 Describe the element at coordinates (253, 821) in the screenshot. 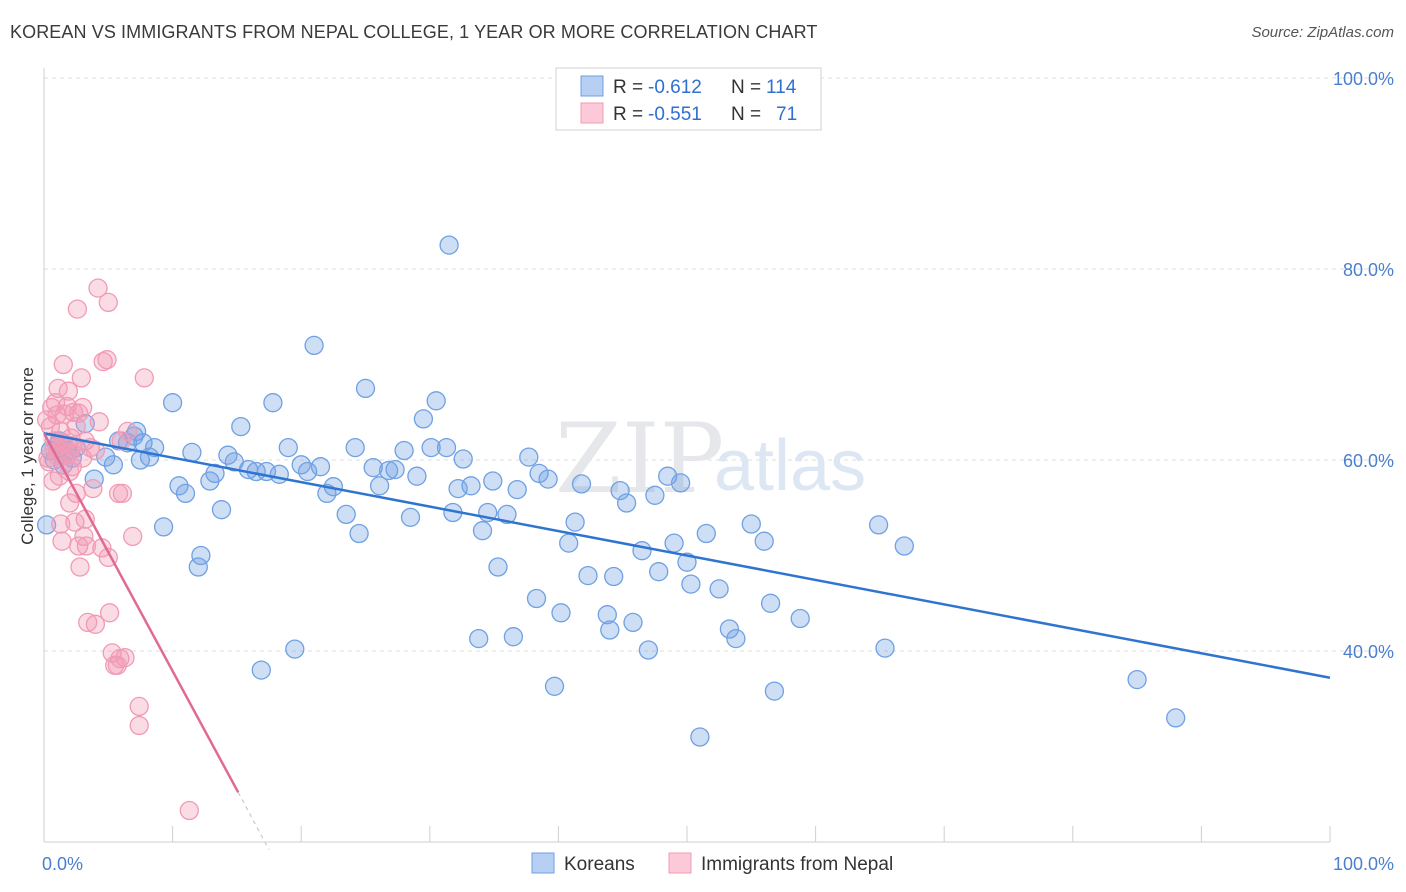

I see `trend-line-nepal-extension` at that location.